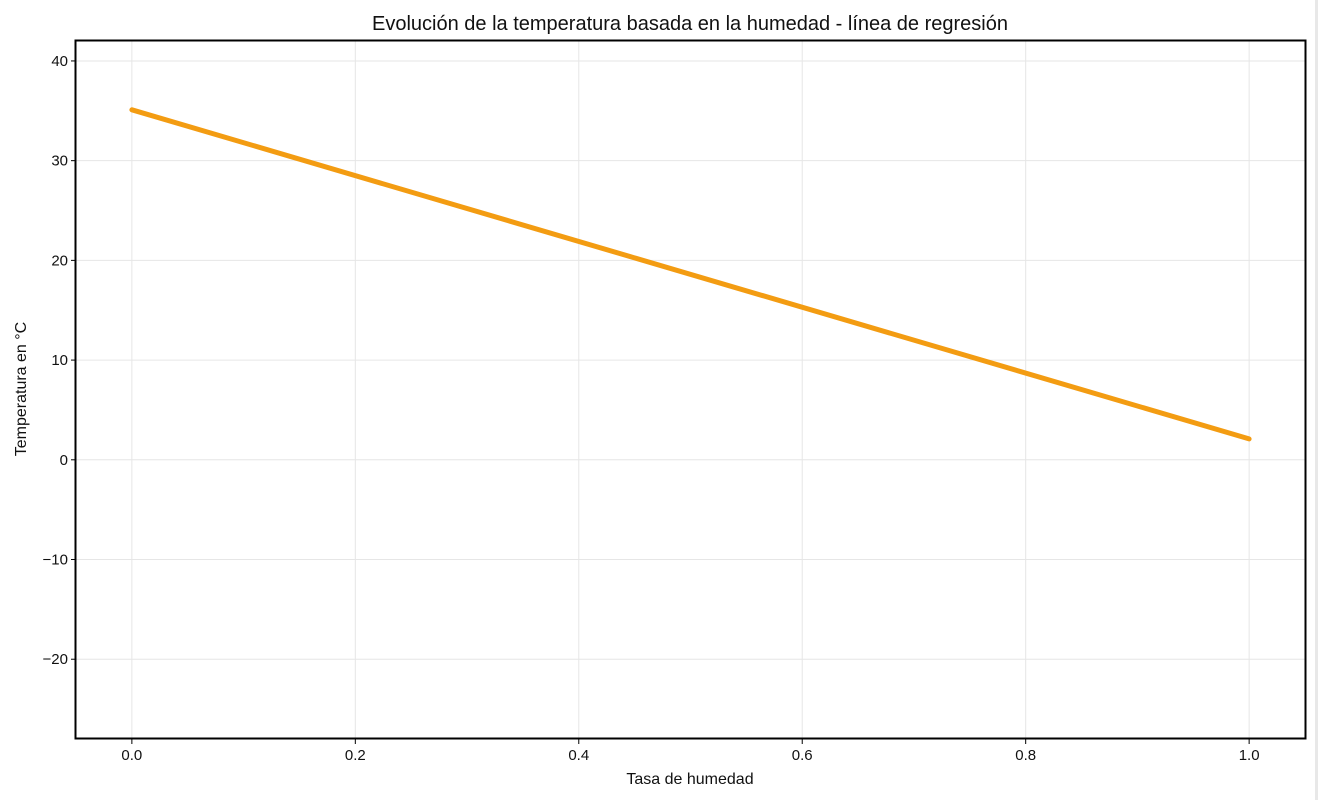 The height and width of the screenshot is (805, 1318). What do you see at coordinates (578, 755) in the screenshot?
I see `x-tick-label: 0.4` at bounding box center [578, 755].